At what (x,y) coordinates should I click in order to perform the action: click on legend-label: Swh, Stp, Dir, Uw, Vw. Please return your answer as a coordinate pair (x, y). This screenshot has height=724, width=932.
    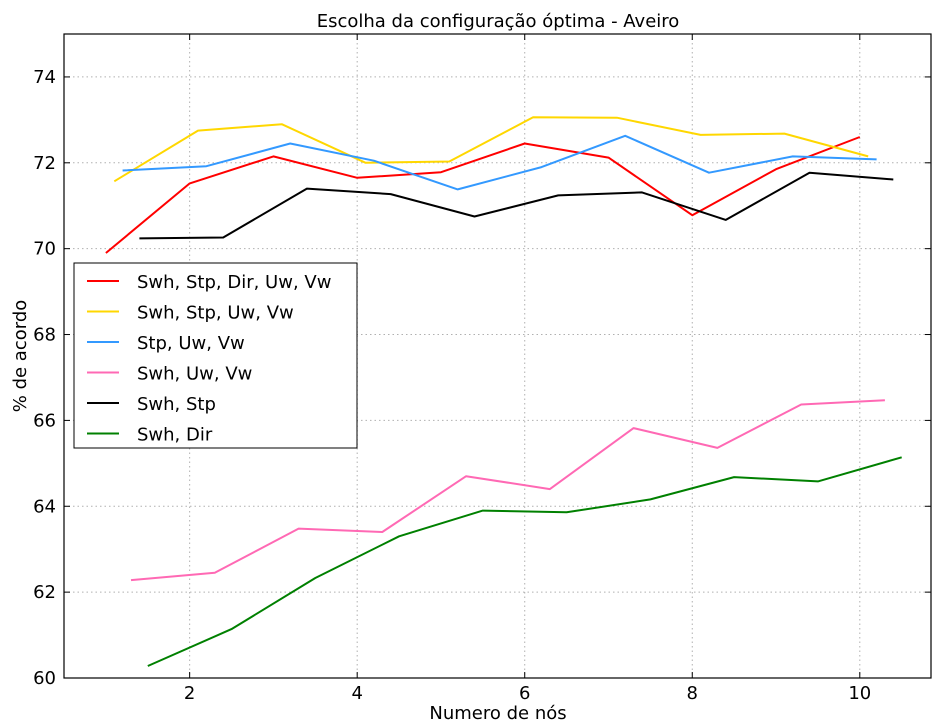
    Looking at the image, I should click on (234, 282).